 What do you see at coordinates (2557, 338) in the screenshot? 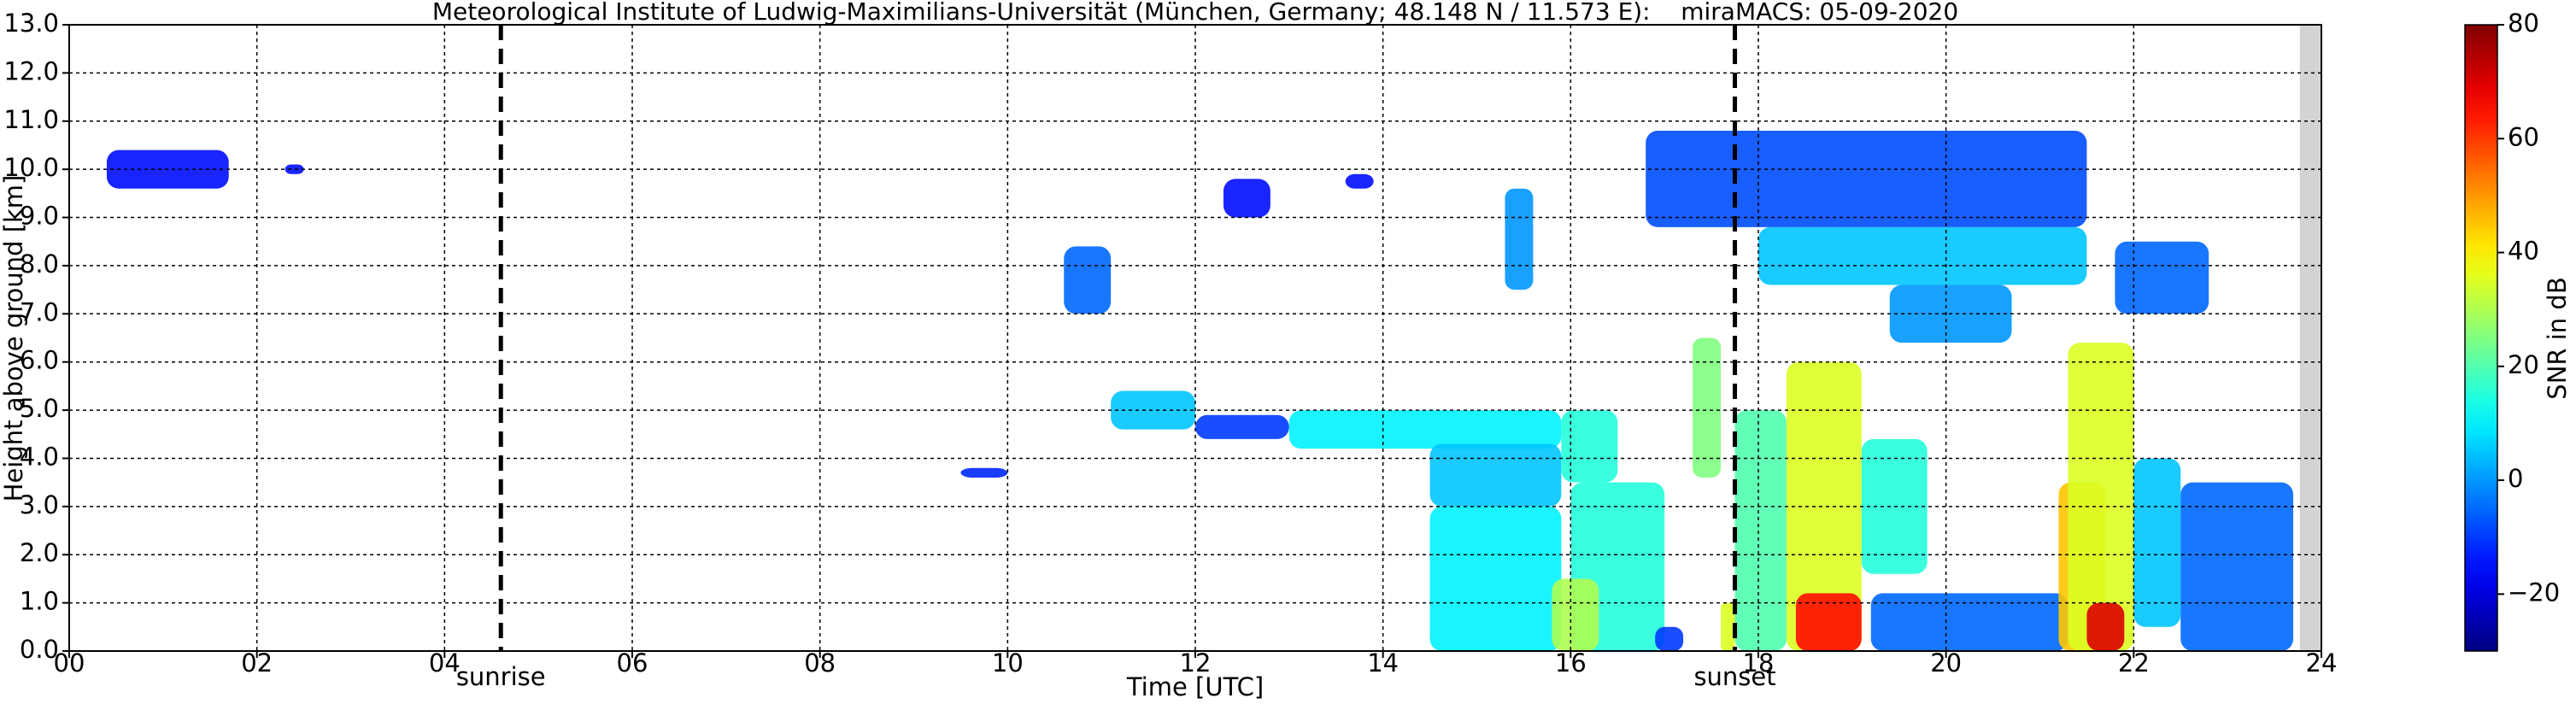
I see `colorbar-label: SNR in dB` at bounding box center [2557, 338].